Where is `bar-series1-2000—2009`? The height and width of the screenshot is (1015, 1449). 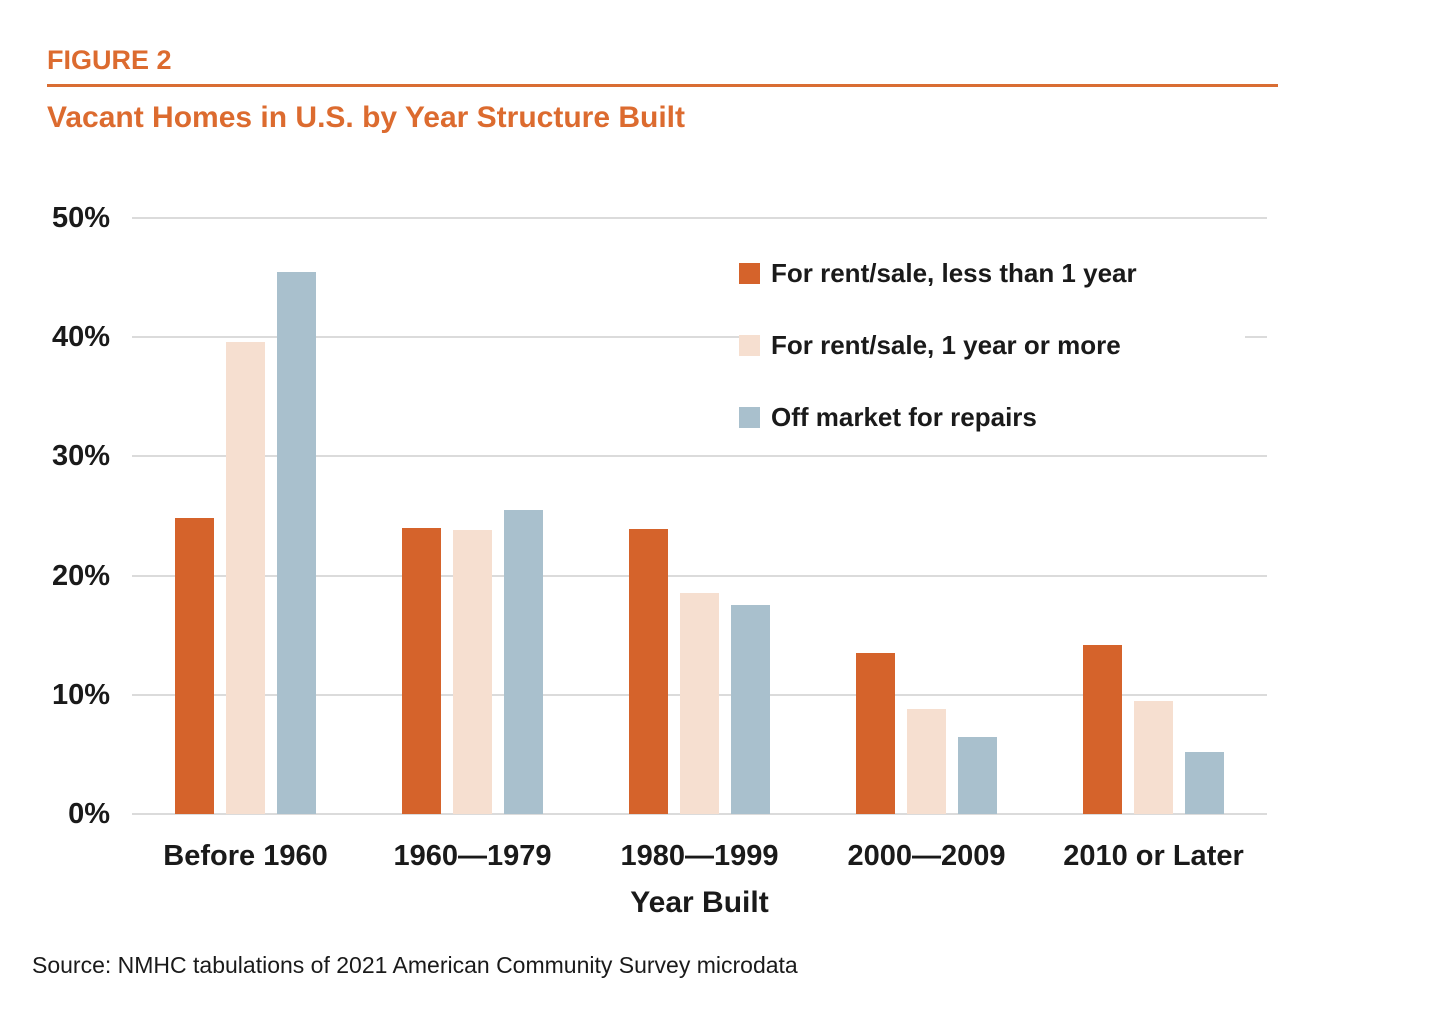
bar-series1-2000—2009 is located at coordinates (875, 733).